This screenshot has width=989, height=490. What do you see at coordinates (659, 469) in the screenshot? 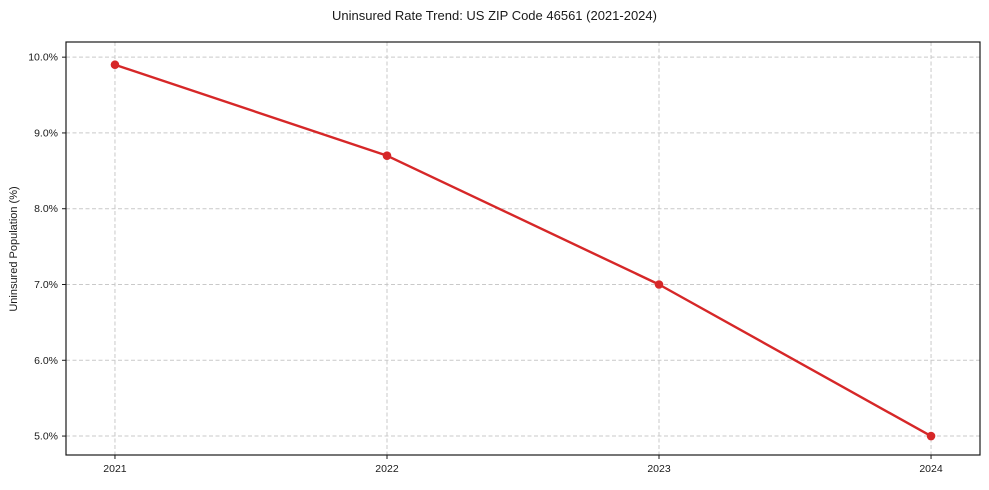
I see `x-tick-label: 2023` at bounding box center [659, 469].